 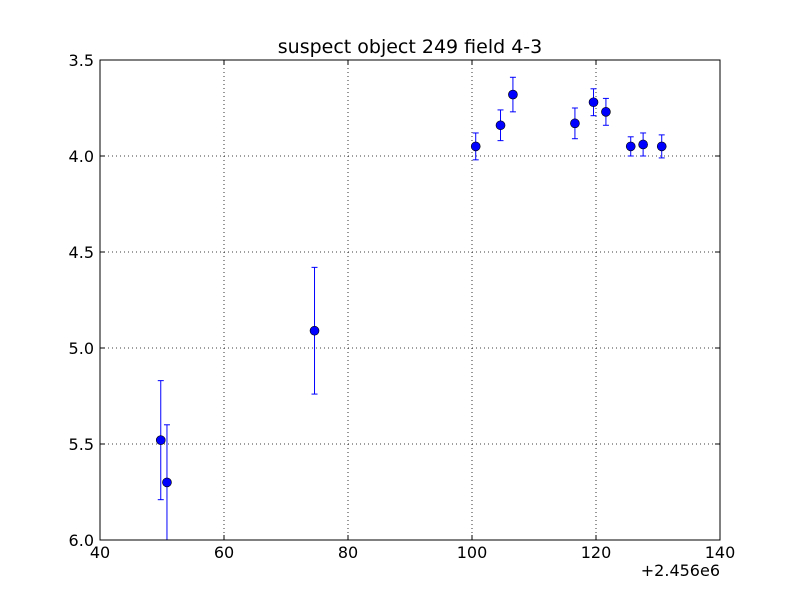 I want to click on x-axis-offset-label: +2.456e6, so click(x=680, y=570).